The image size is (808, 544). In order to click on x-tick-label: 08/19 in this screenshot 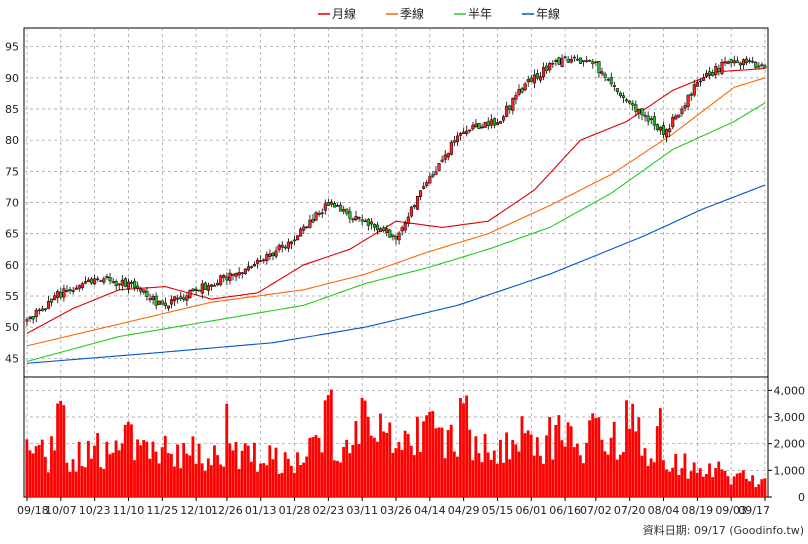, I will do `click(697, 510)`.